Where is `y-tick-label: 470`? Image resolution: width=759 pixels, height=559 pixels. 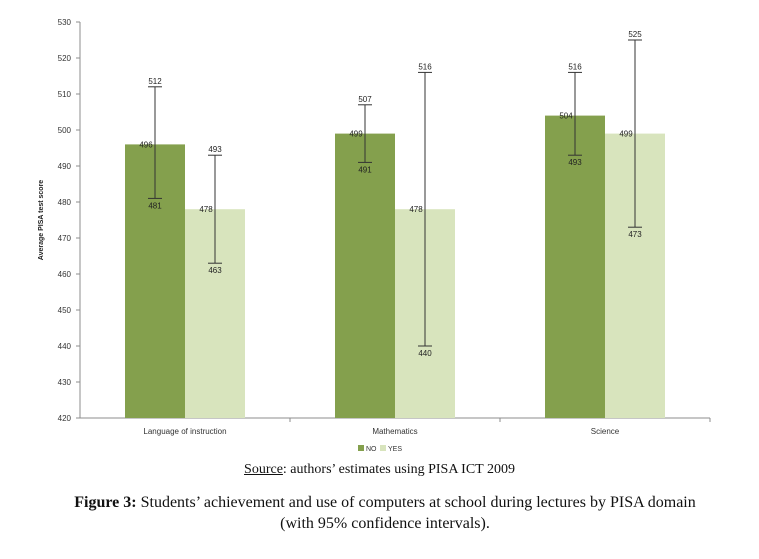
y-tick-label: 470 is located at coordinates (65, 238).